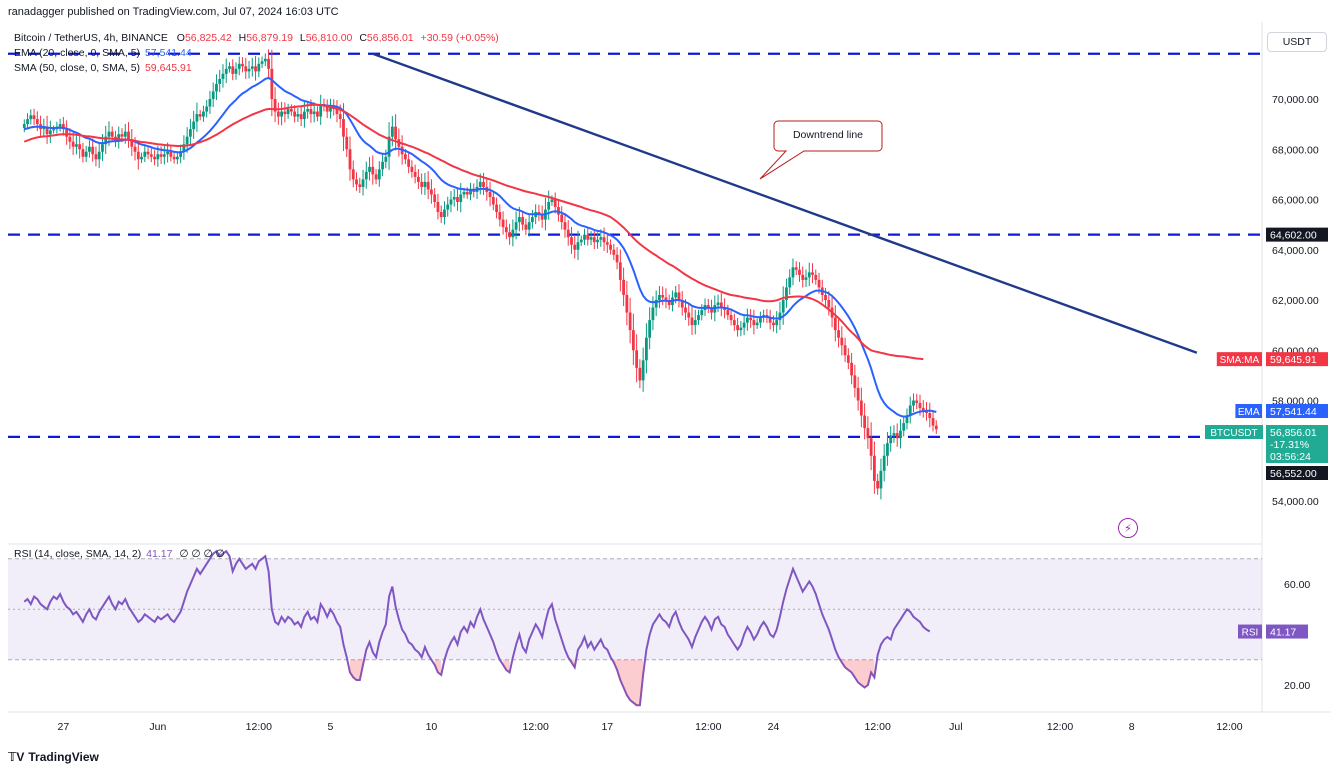 The width and height of the screenshot is (1339, 772). What do you see at coordinates (459, 38) in the screenshot?
I see `change-value: +30.59 (+0.05%)` at bounding box center [459, 38].